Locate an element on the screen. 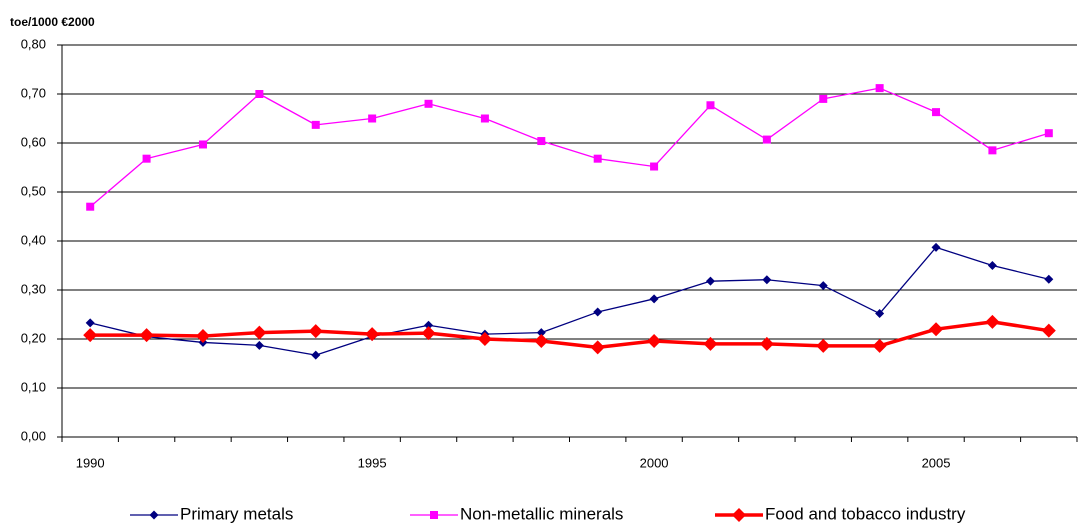 This screenshot has width=1079, height=526. legend-label: Non-metallic minerals is located at coordinates (541, 513).